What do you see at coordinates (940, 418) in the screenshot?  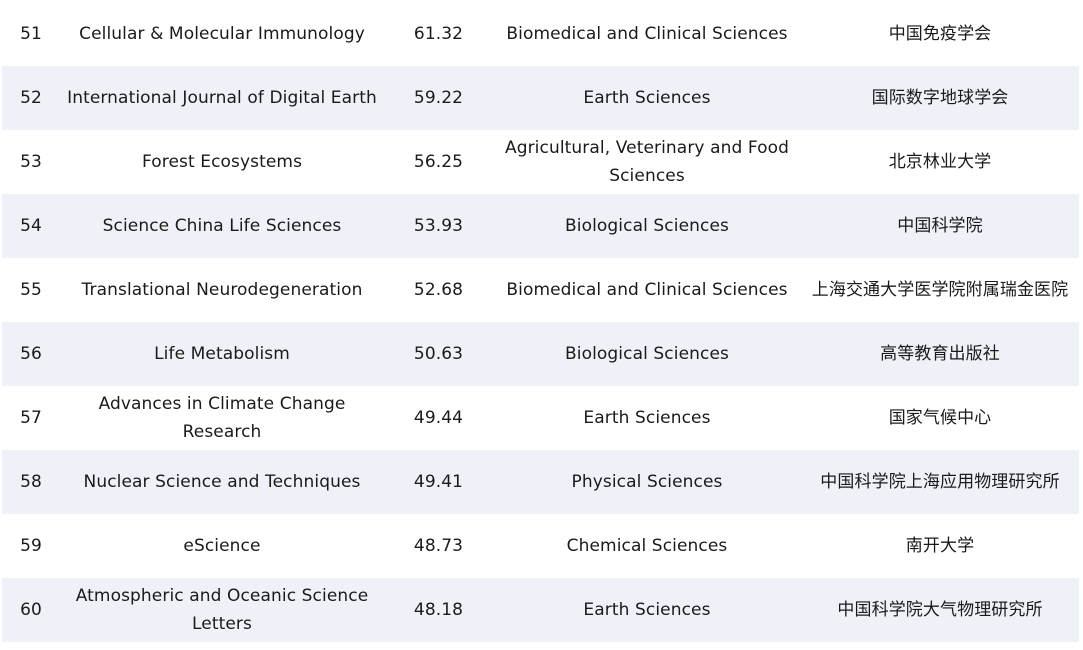 I see `publisher-cell: 国家气候中心` at bounding box center [940, 418].